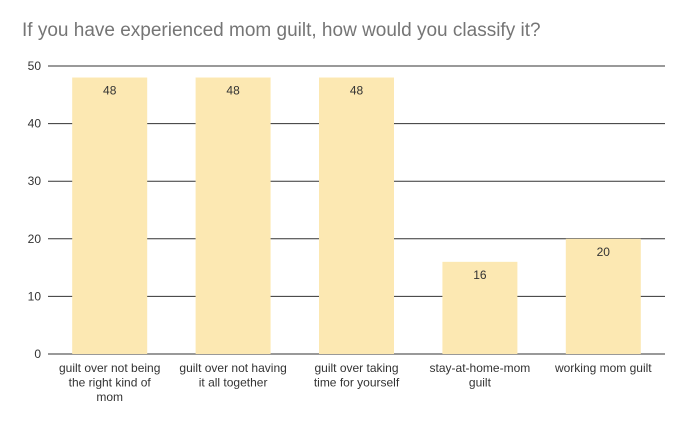  I want to click on x-tick-label: guilt over taking time for yourself, so click(357, 375).